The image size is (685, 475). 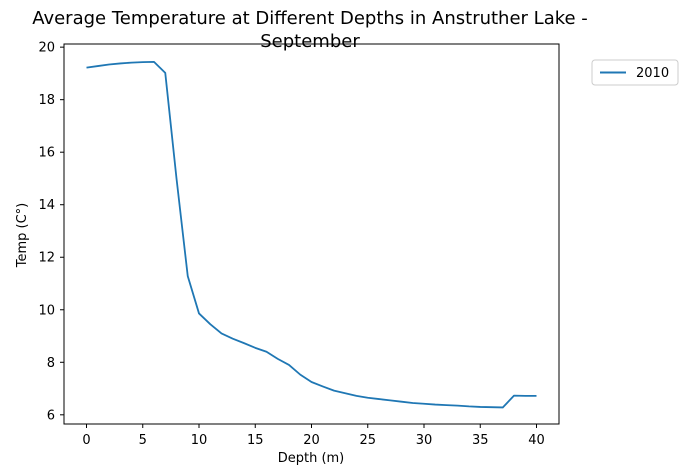 I want to click on y-tick-label: 6, so click(x=51, y=415).